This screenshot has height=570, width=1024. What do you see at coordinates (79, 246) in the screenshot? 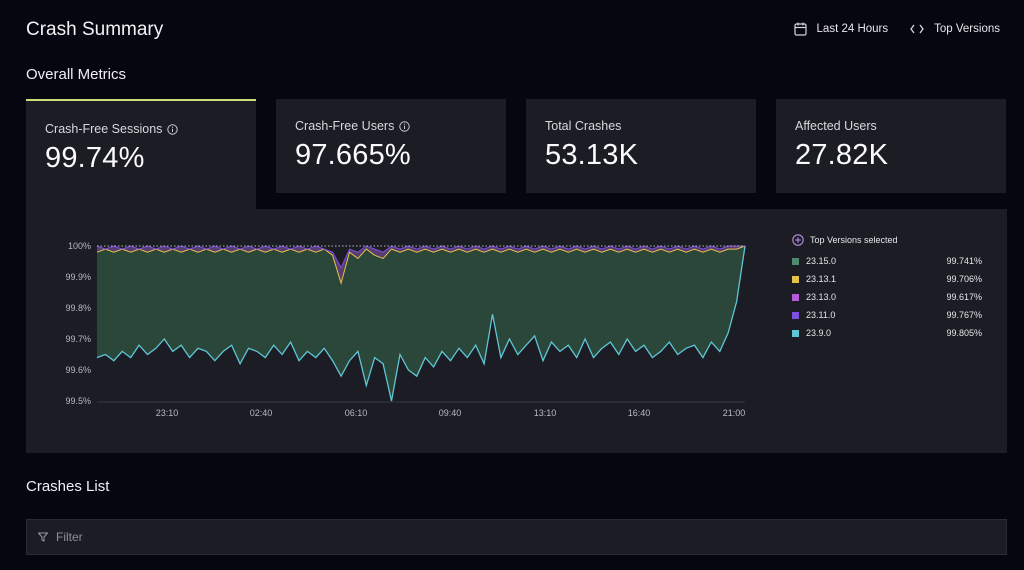
I see `y-tick-label: 100%` at bounding box center [79, 246].